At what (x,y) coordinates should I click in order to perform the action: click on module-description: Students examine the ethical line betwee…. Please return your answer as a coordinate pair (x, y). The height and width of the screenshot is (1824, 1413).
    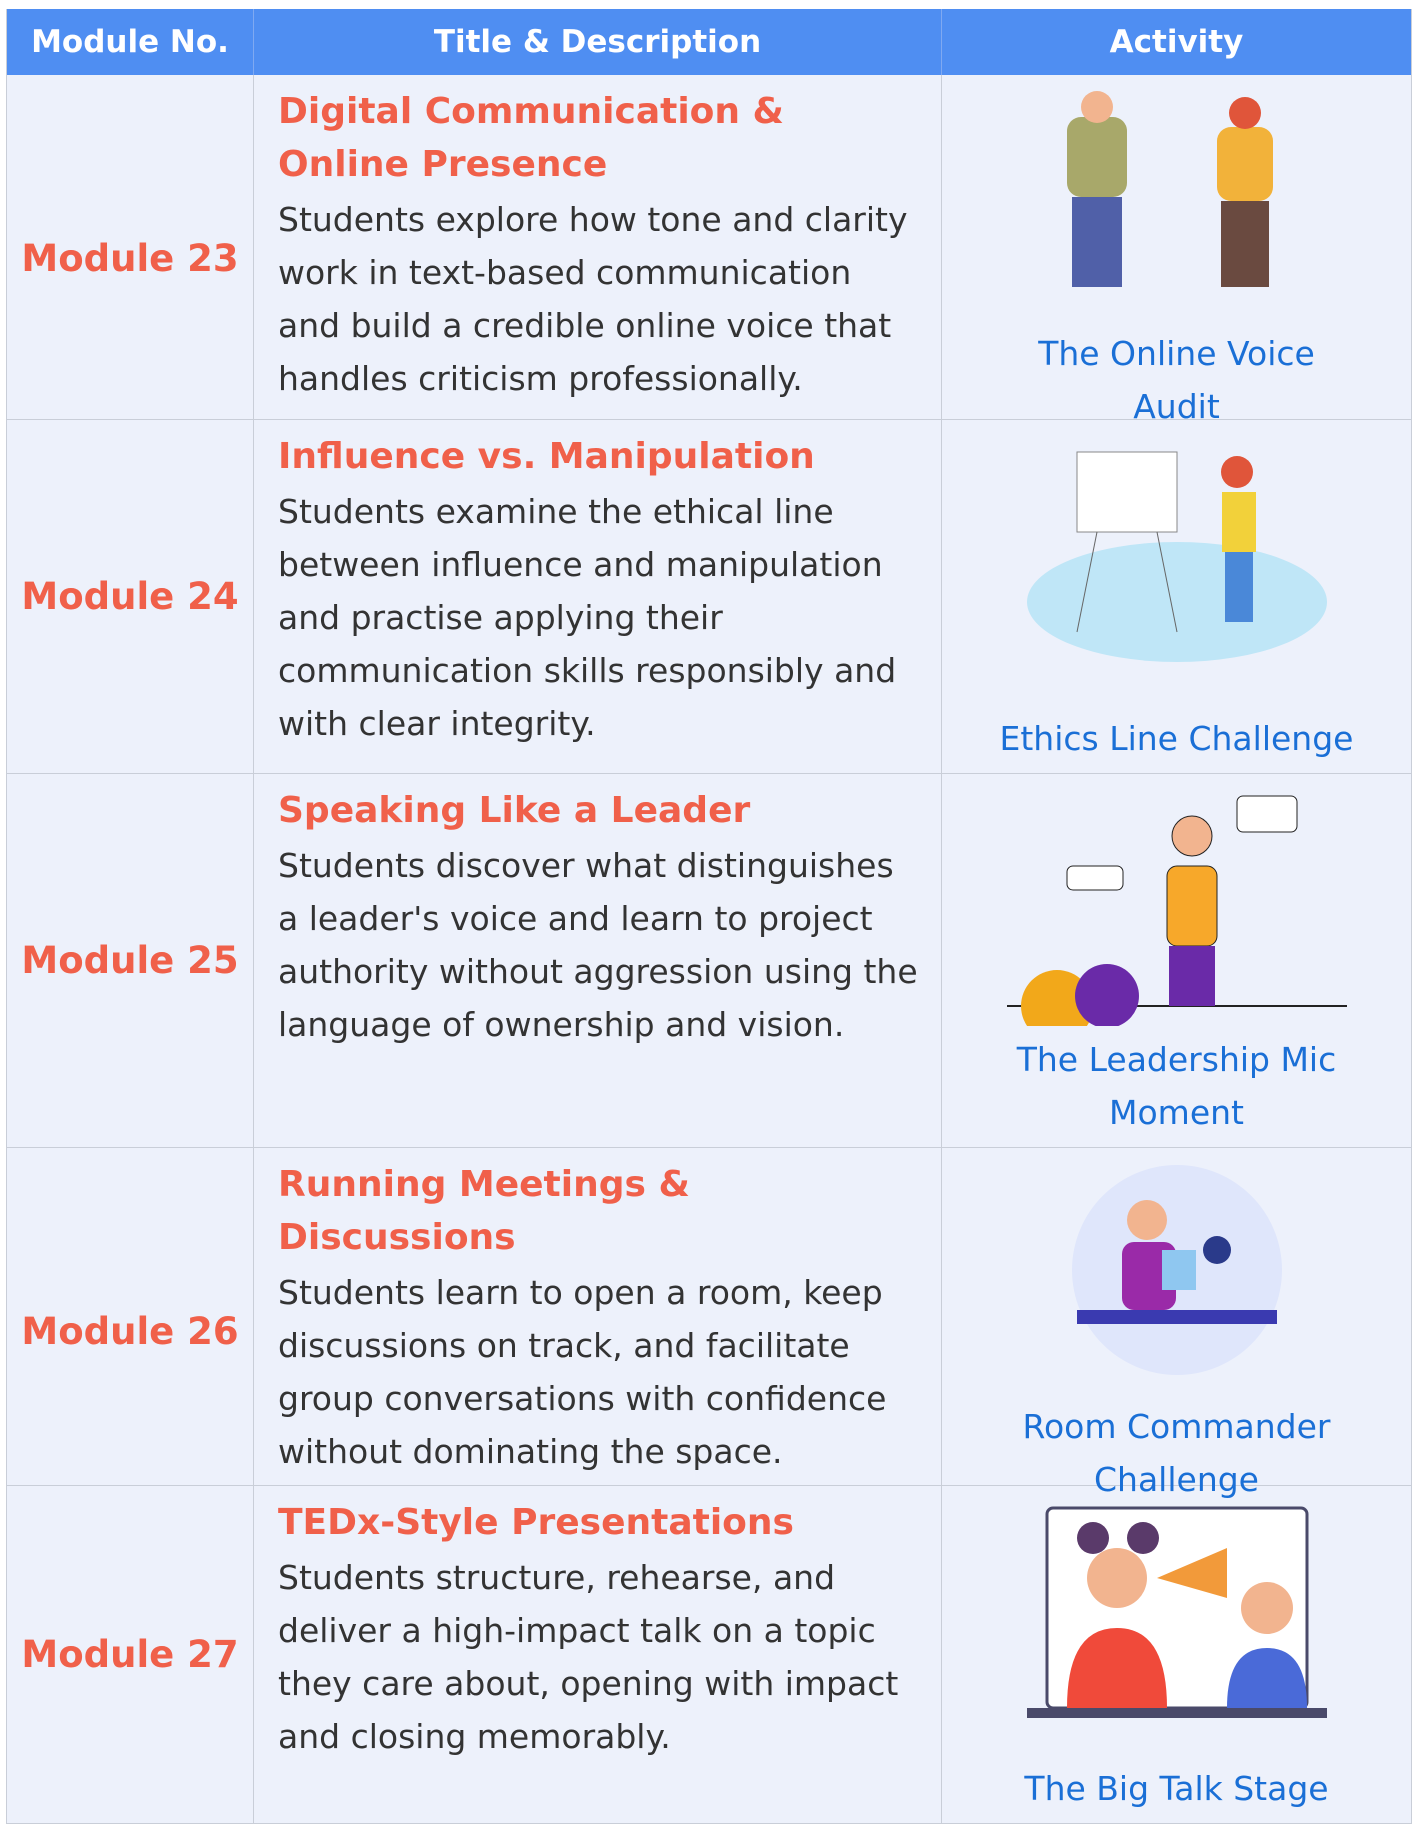
    Looking at the image, I should click on (587, 617).